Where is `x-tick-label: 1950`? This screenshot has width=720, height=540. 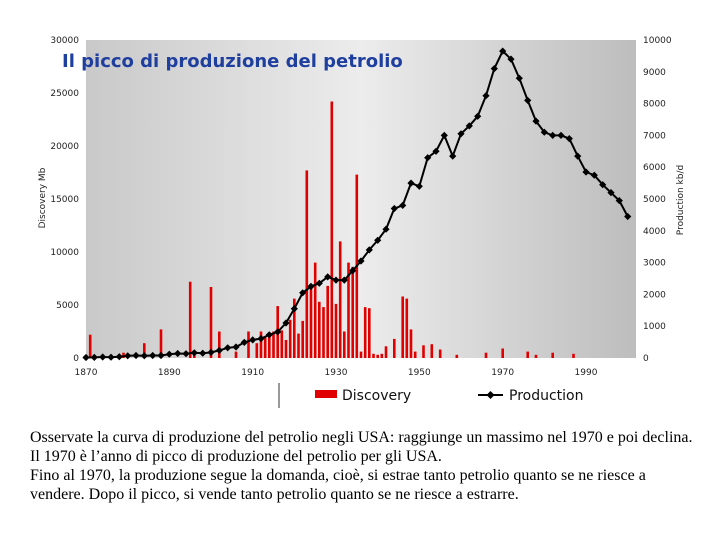
x-tick-label: 1950 is located at coordinates (419, 373).